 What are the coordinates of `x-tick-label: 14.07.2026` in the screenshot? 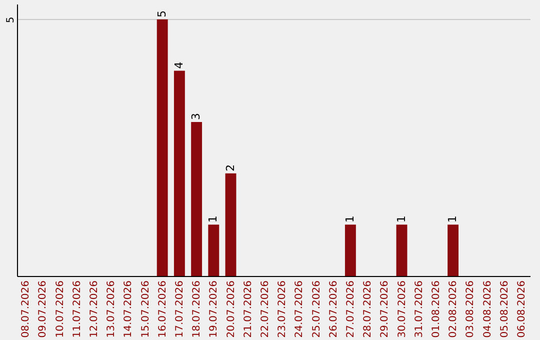 It's located at (128, 309).